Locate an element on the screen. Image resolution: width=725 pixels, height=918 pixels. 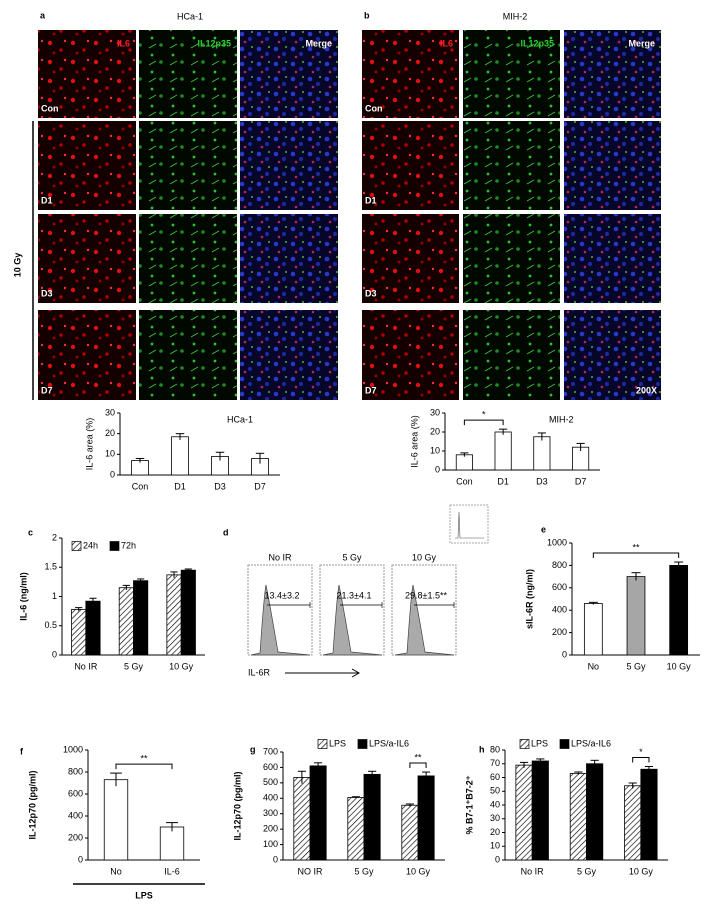
y-axis-label: sIL-6R (ng/ml) is located at coordinates (529, 599).